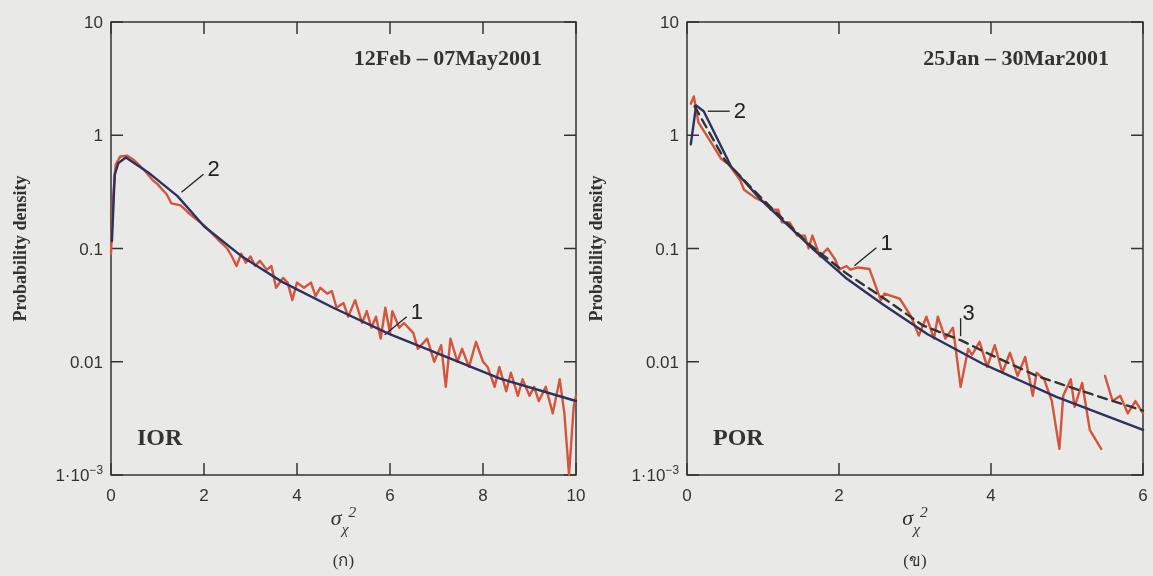 Image resolution: width=1153 pixels, height=576 pixels. What do you see at coordinates (968, 313) in the screenshot?
I see `series-label: 3` at bounding box center [968, 313].